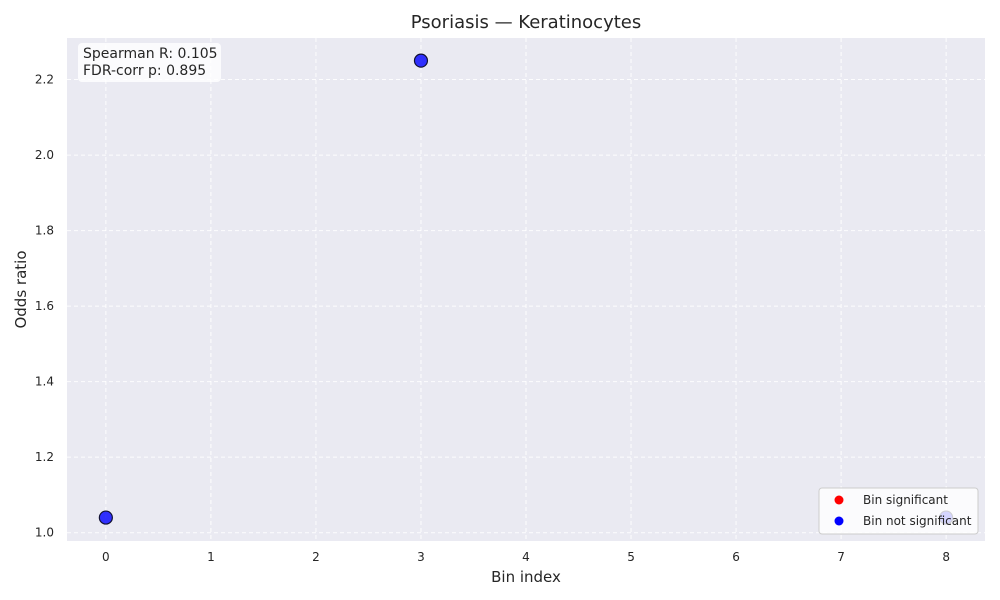 The height and width of the screenshot is (600, 1000). Describe the element at coordinates (917, 521) in the screenshot. I see `legend-label-not-significant: Bin not significant` at that location.